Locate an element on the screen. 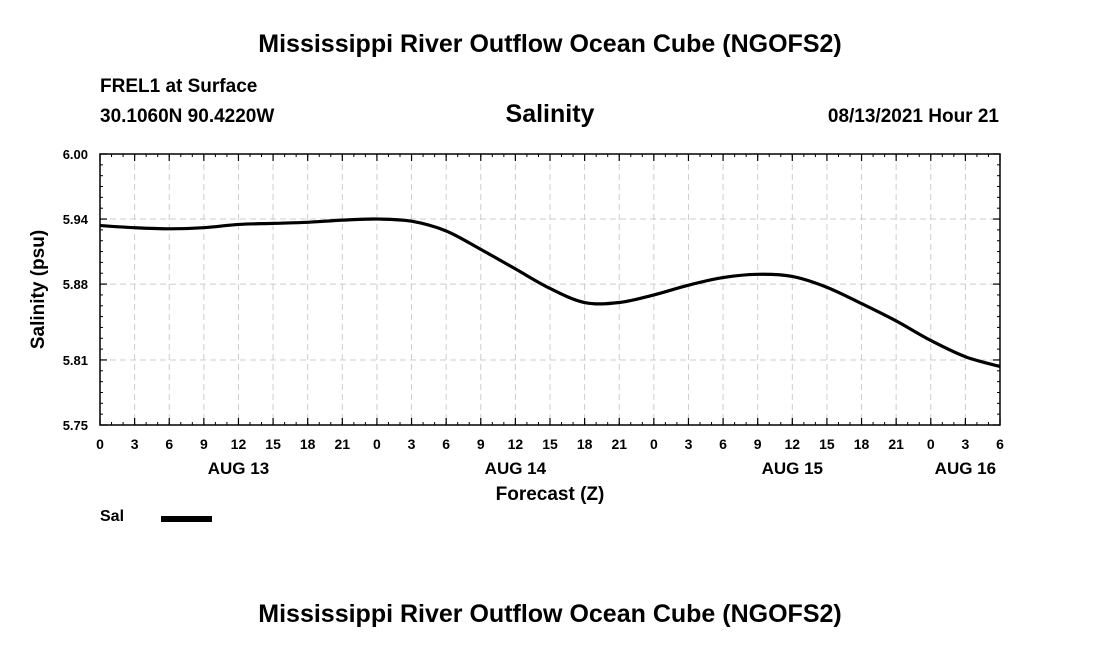  forecast-timestamp: 08/13/2021 Hour 21 is located at coordinates (913, 116).